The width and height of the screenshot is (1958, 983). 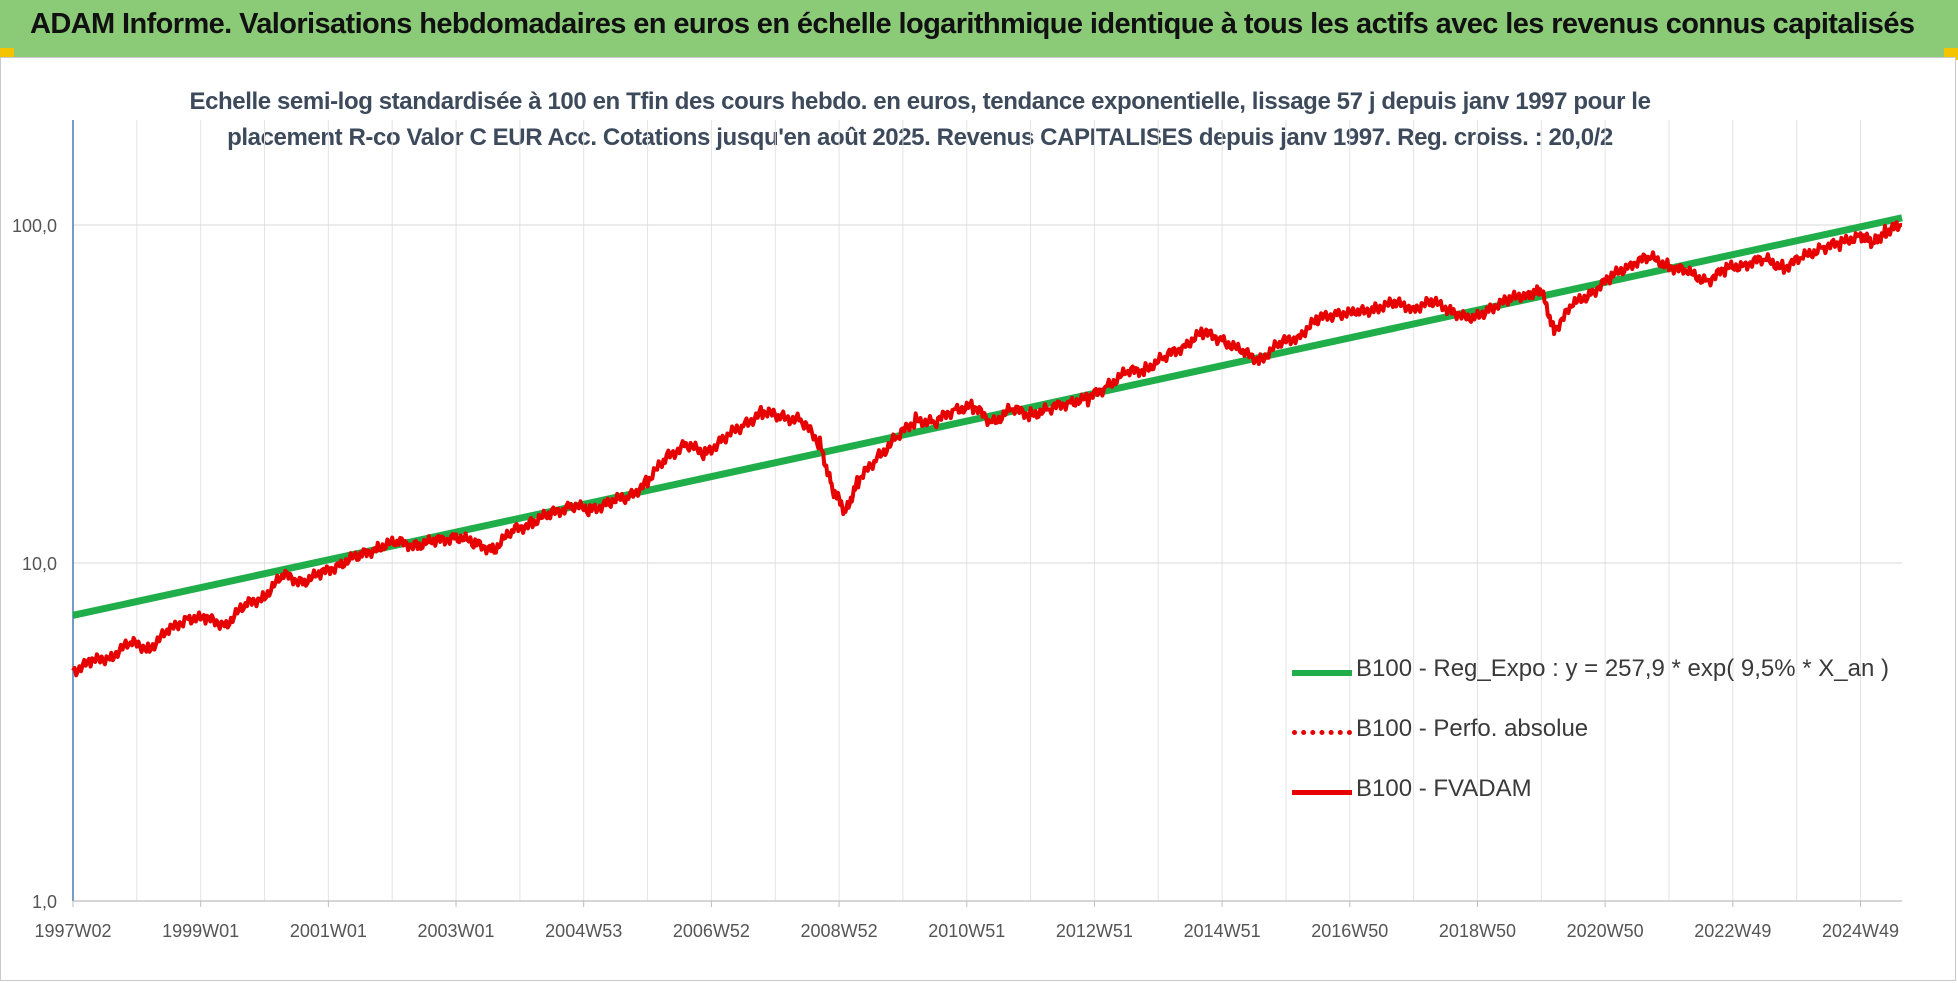 I want to click on y-tick-label: 1,0, so click(x=44, y=902).